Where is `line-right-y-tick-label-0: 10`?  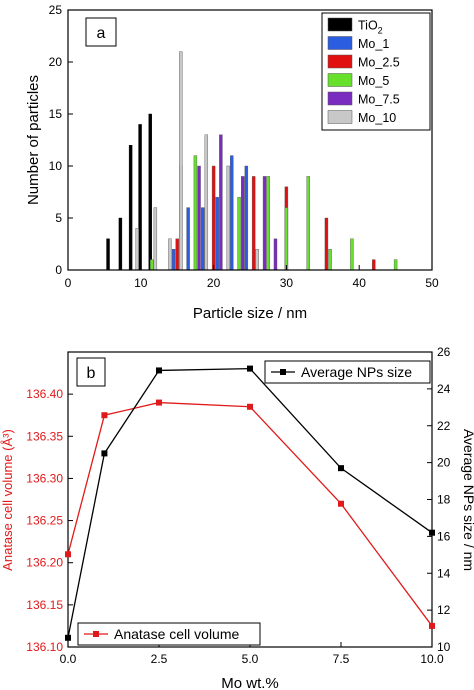 line-right-y-tick-label-0: 10 is located at coordinates (444, 647).